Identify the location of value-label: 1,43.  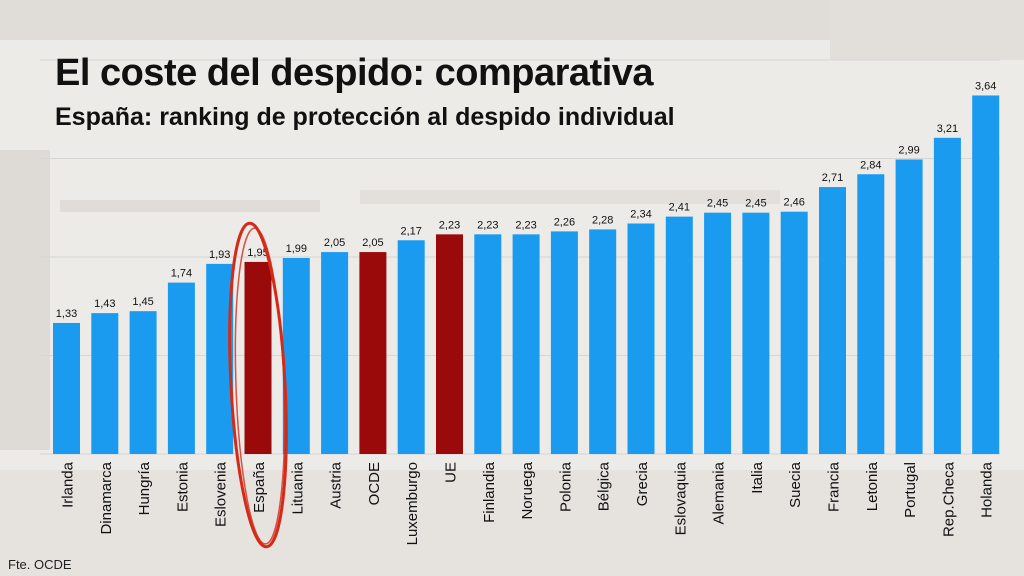
(104, 304).